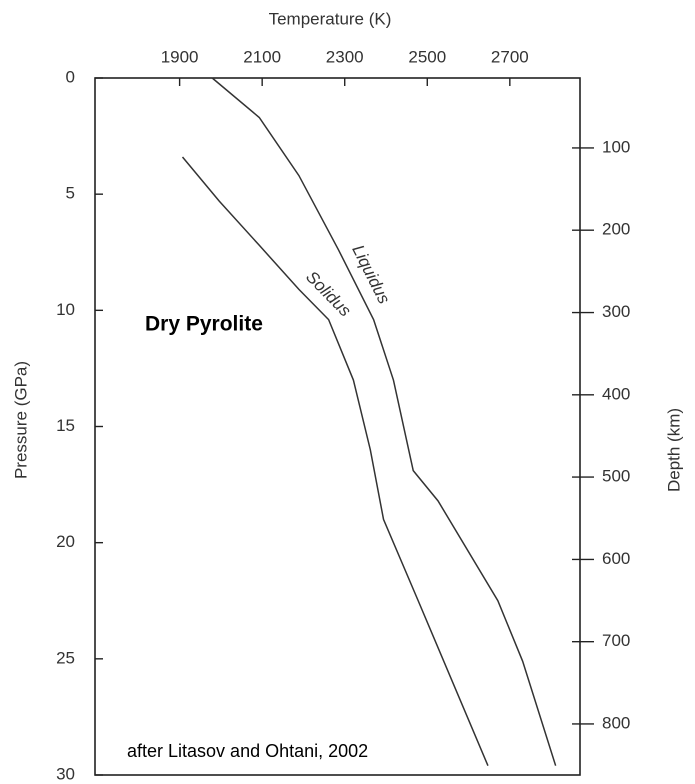 The image size is (695, 784). What do you see at coordinates (371, 275) in the screenshot?
I see `series-label: Liquidus` at bounding box center [371, 275].